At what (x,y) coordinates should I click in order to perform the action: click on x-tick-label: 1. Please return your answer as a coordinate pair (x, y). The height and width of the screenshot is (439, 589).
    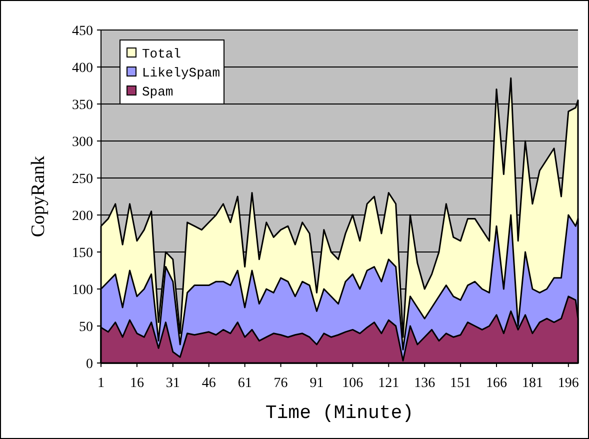
    Looking at the image, I should click on (101, 383).